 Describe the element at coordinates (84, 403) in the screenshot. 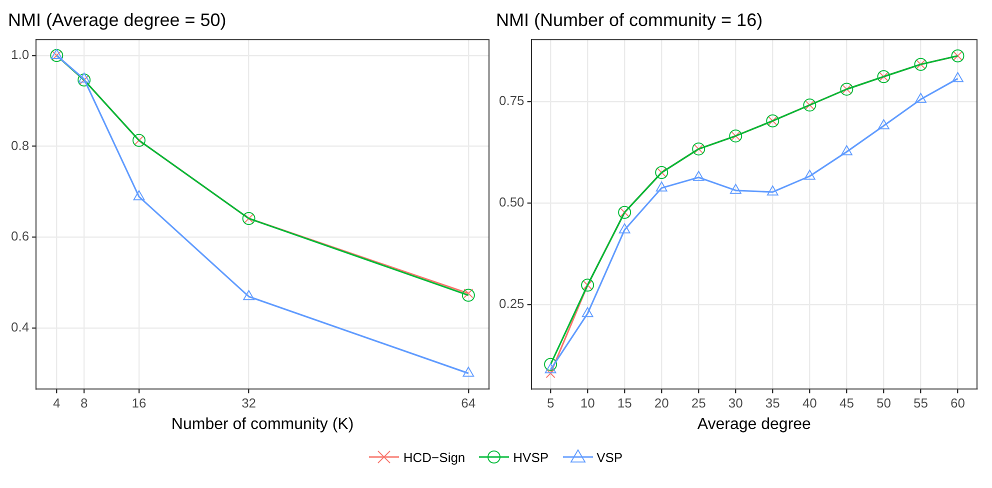

I see `x-tick-label: 8` at that location.